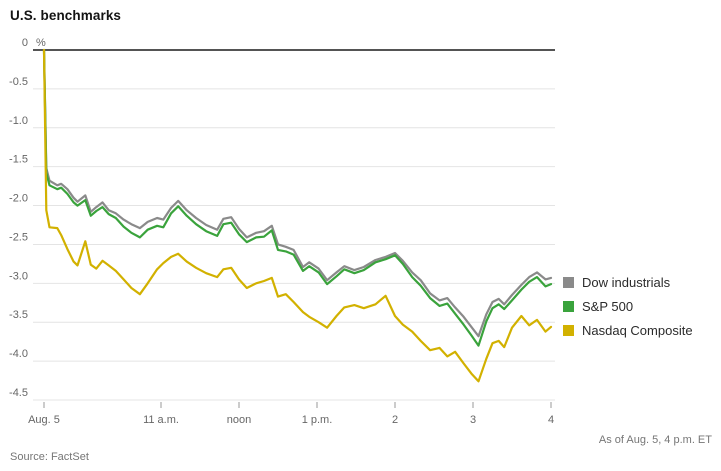 The height and width of the screenshot is (471, 721). Describe the element at coordinates (18, 237) in the screenshot. I see `y-axis-tick-label: -2.5` at that location.